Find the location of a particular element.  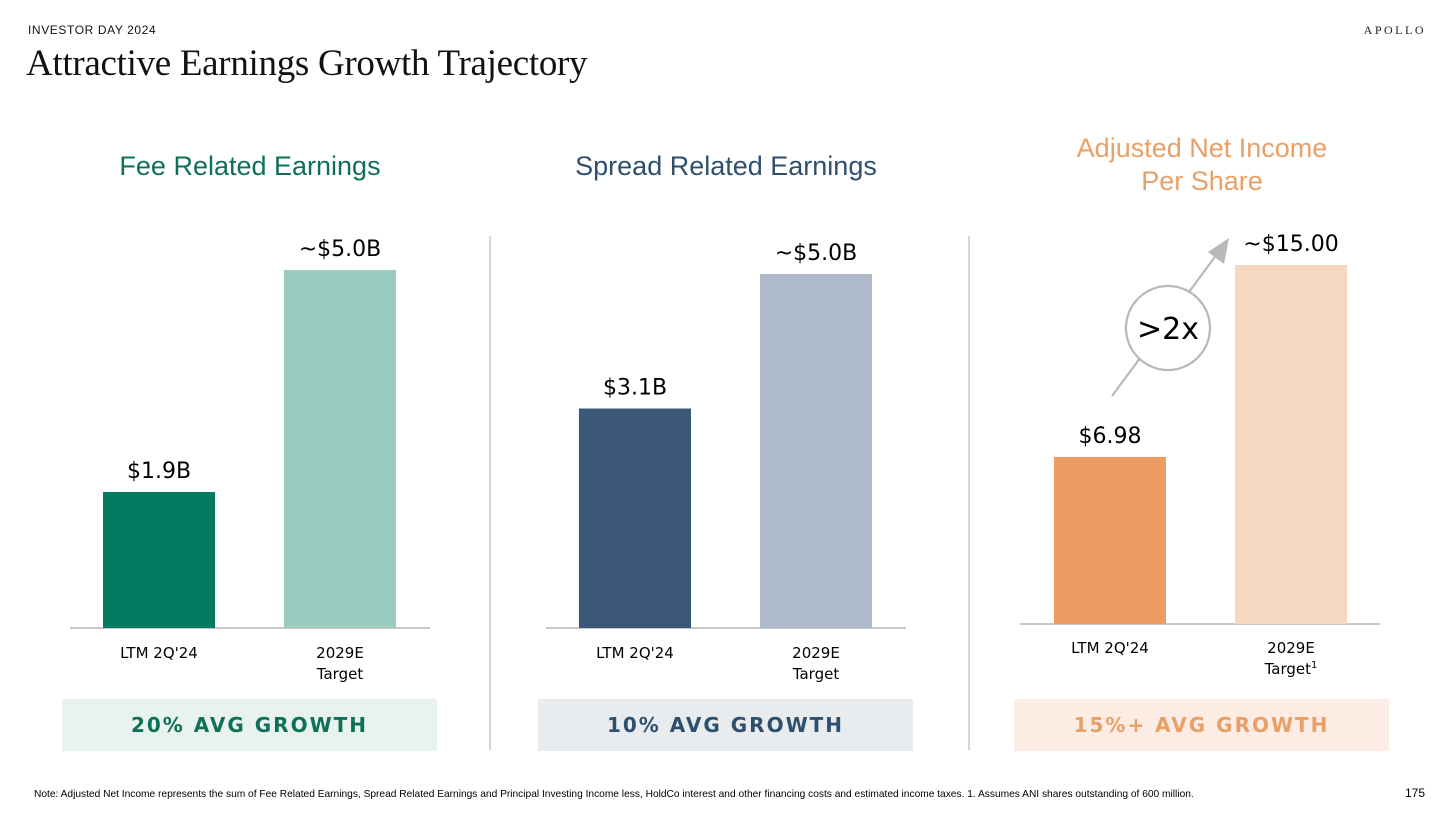

fre-chart: $1.9B LTM 2Q'24 ~$5.0B 2029E Target is located at coordinates (250, 460).